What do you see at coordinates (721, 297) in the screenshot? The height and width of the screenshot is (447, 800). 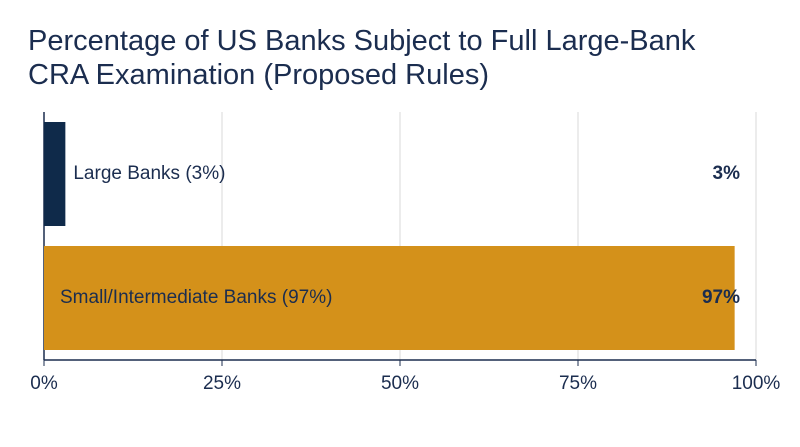 I see `value-label: 97%` at bounding box center [721, 297].